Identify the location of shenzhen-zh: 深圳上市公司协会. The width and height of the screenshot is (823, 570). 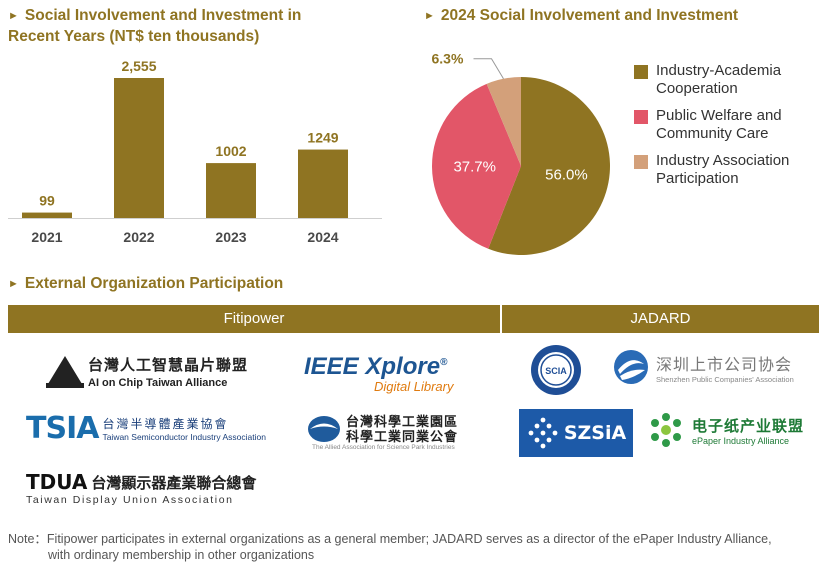
(724, 365).